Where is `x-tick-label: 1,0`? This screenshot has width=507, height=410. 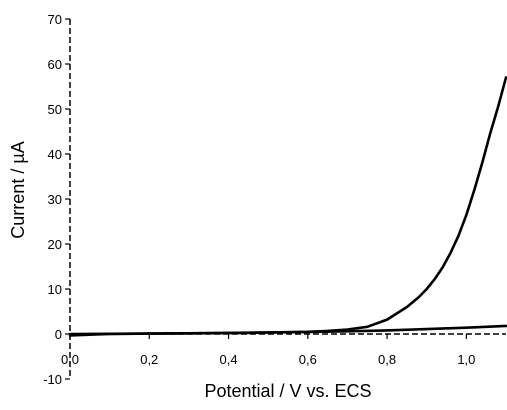 x-tick-label: 1,0 is located at coordinates (466, 359).